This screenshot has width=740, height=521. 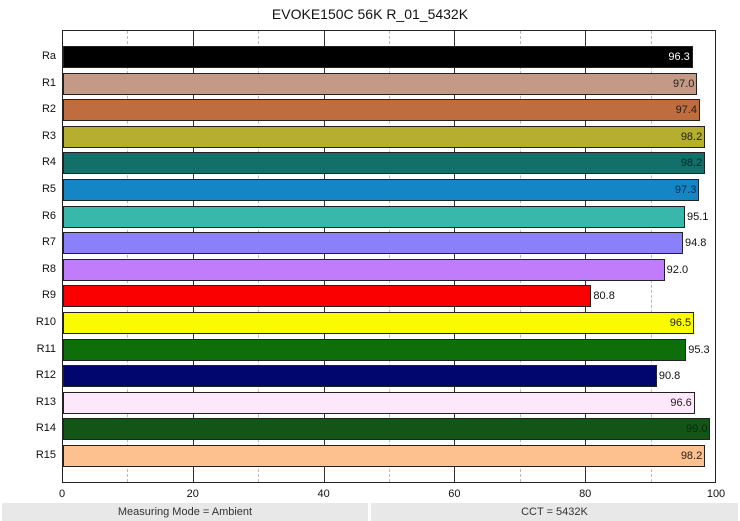 I want to click on chart-title: EVOKE150C 56K R_01_5432K, so click(x=370, y=14).